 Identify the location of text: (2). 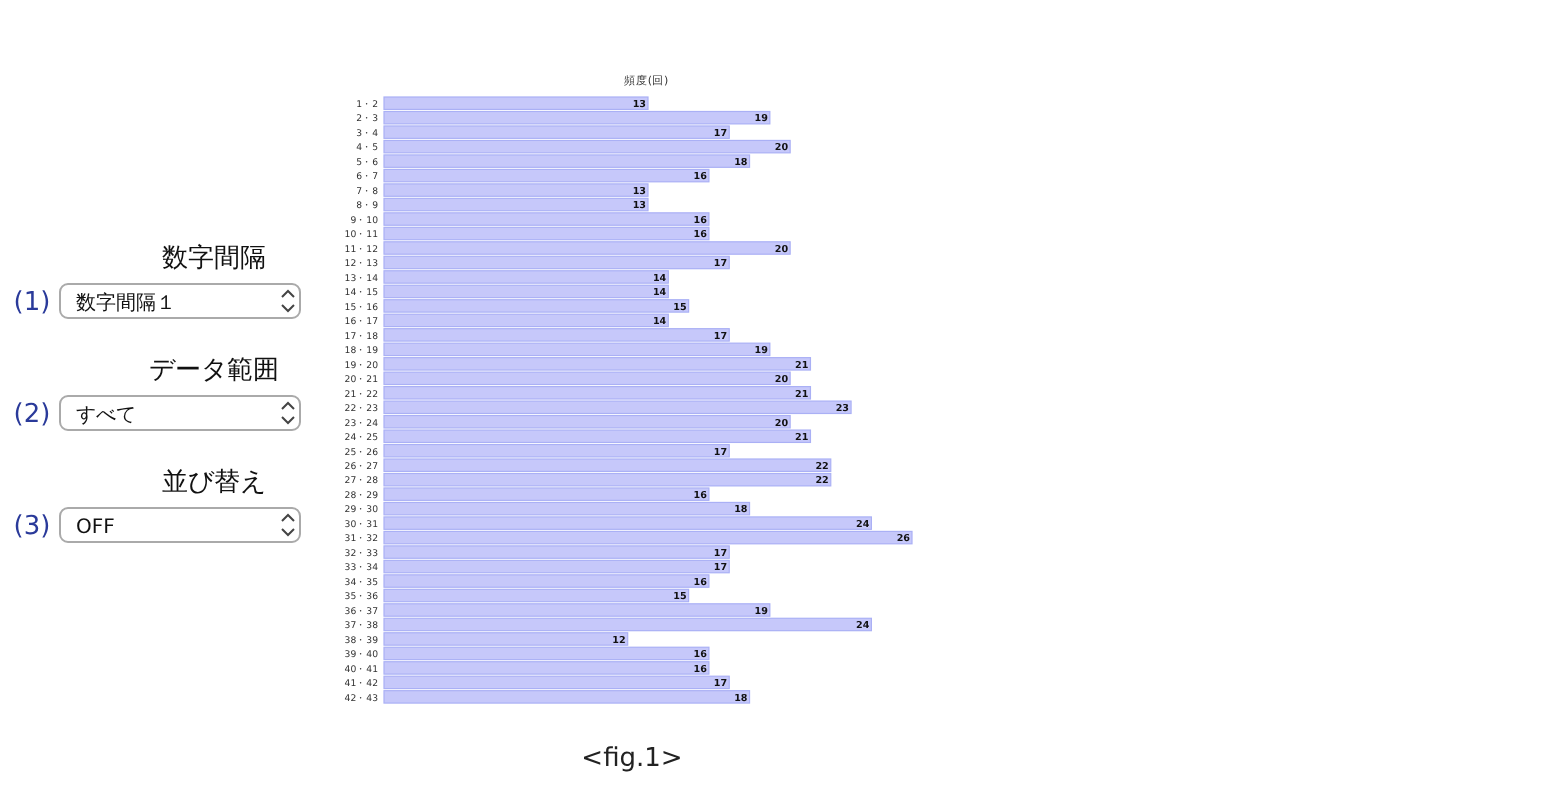
(32, 415).